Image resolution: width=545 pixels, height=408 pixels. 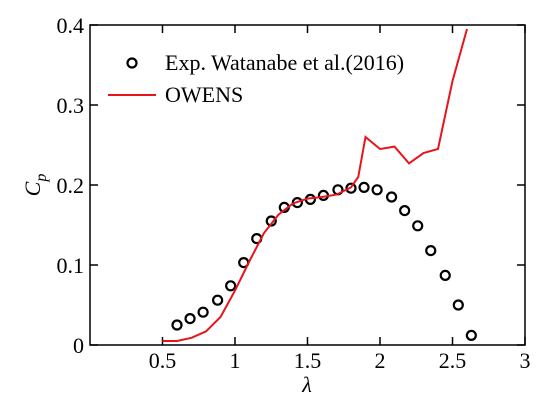 What do you see at coordinates (235, 360) in the screenshot?
I see `x-tick-label: 1` at bounding box center [235, 360].